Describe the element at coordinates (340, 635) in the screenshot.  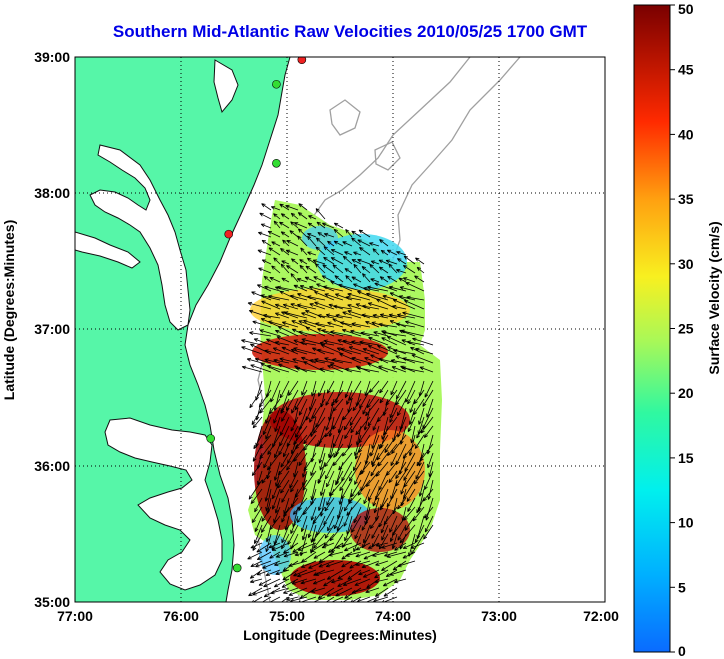
I see `x-axis-label: Longitude (Degrees:Minutes)` at that location.